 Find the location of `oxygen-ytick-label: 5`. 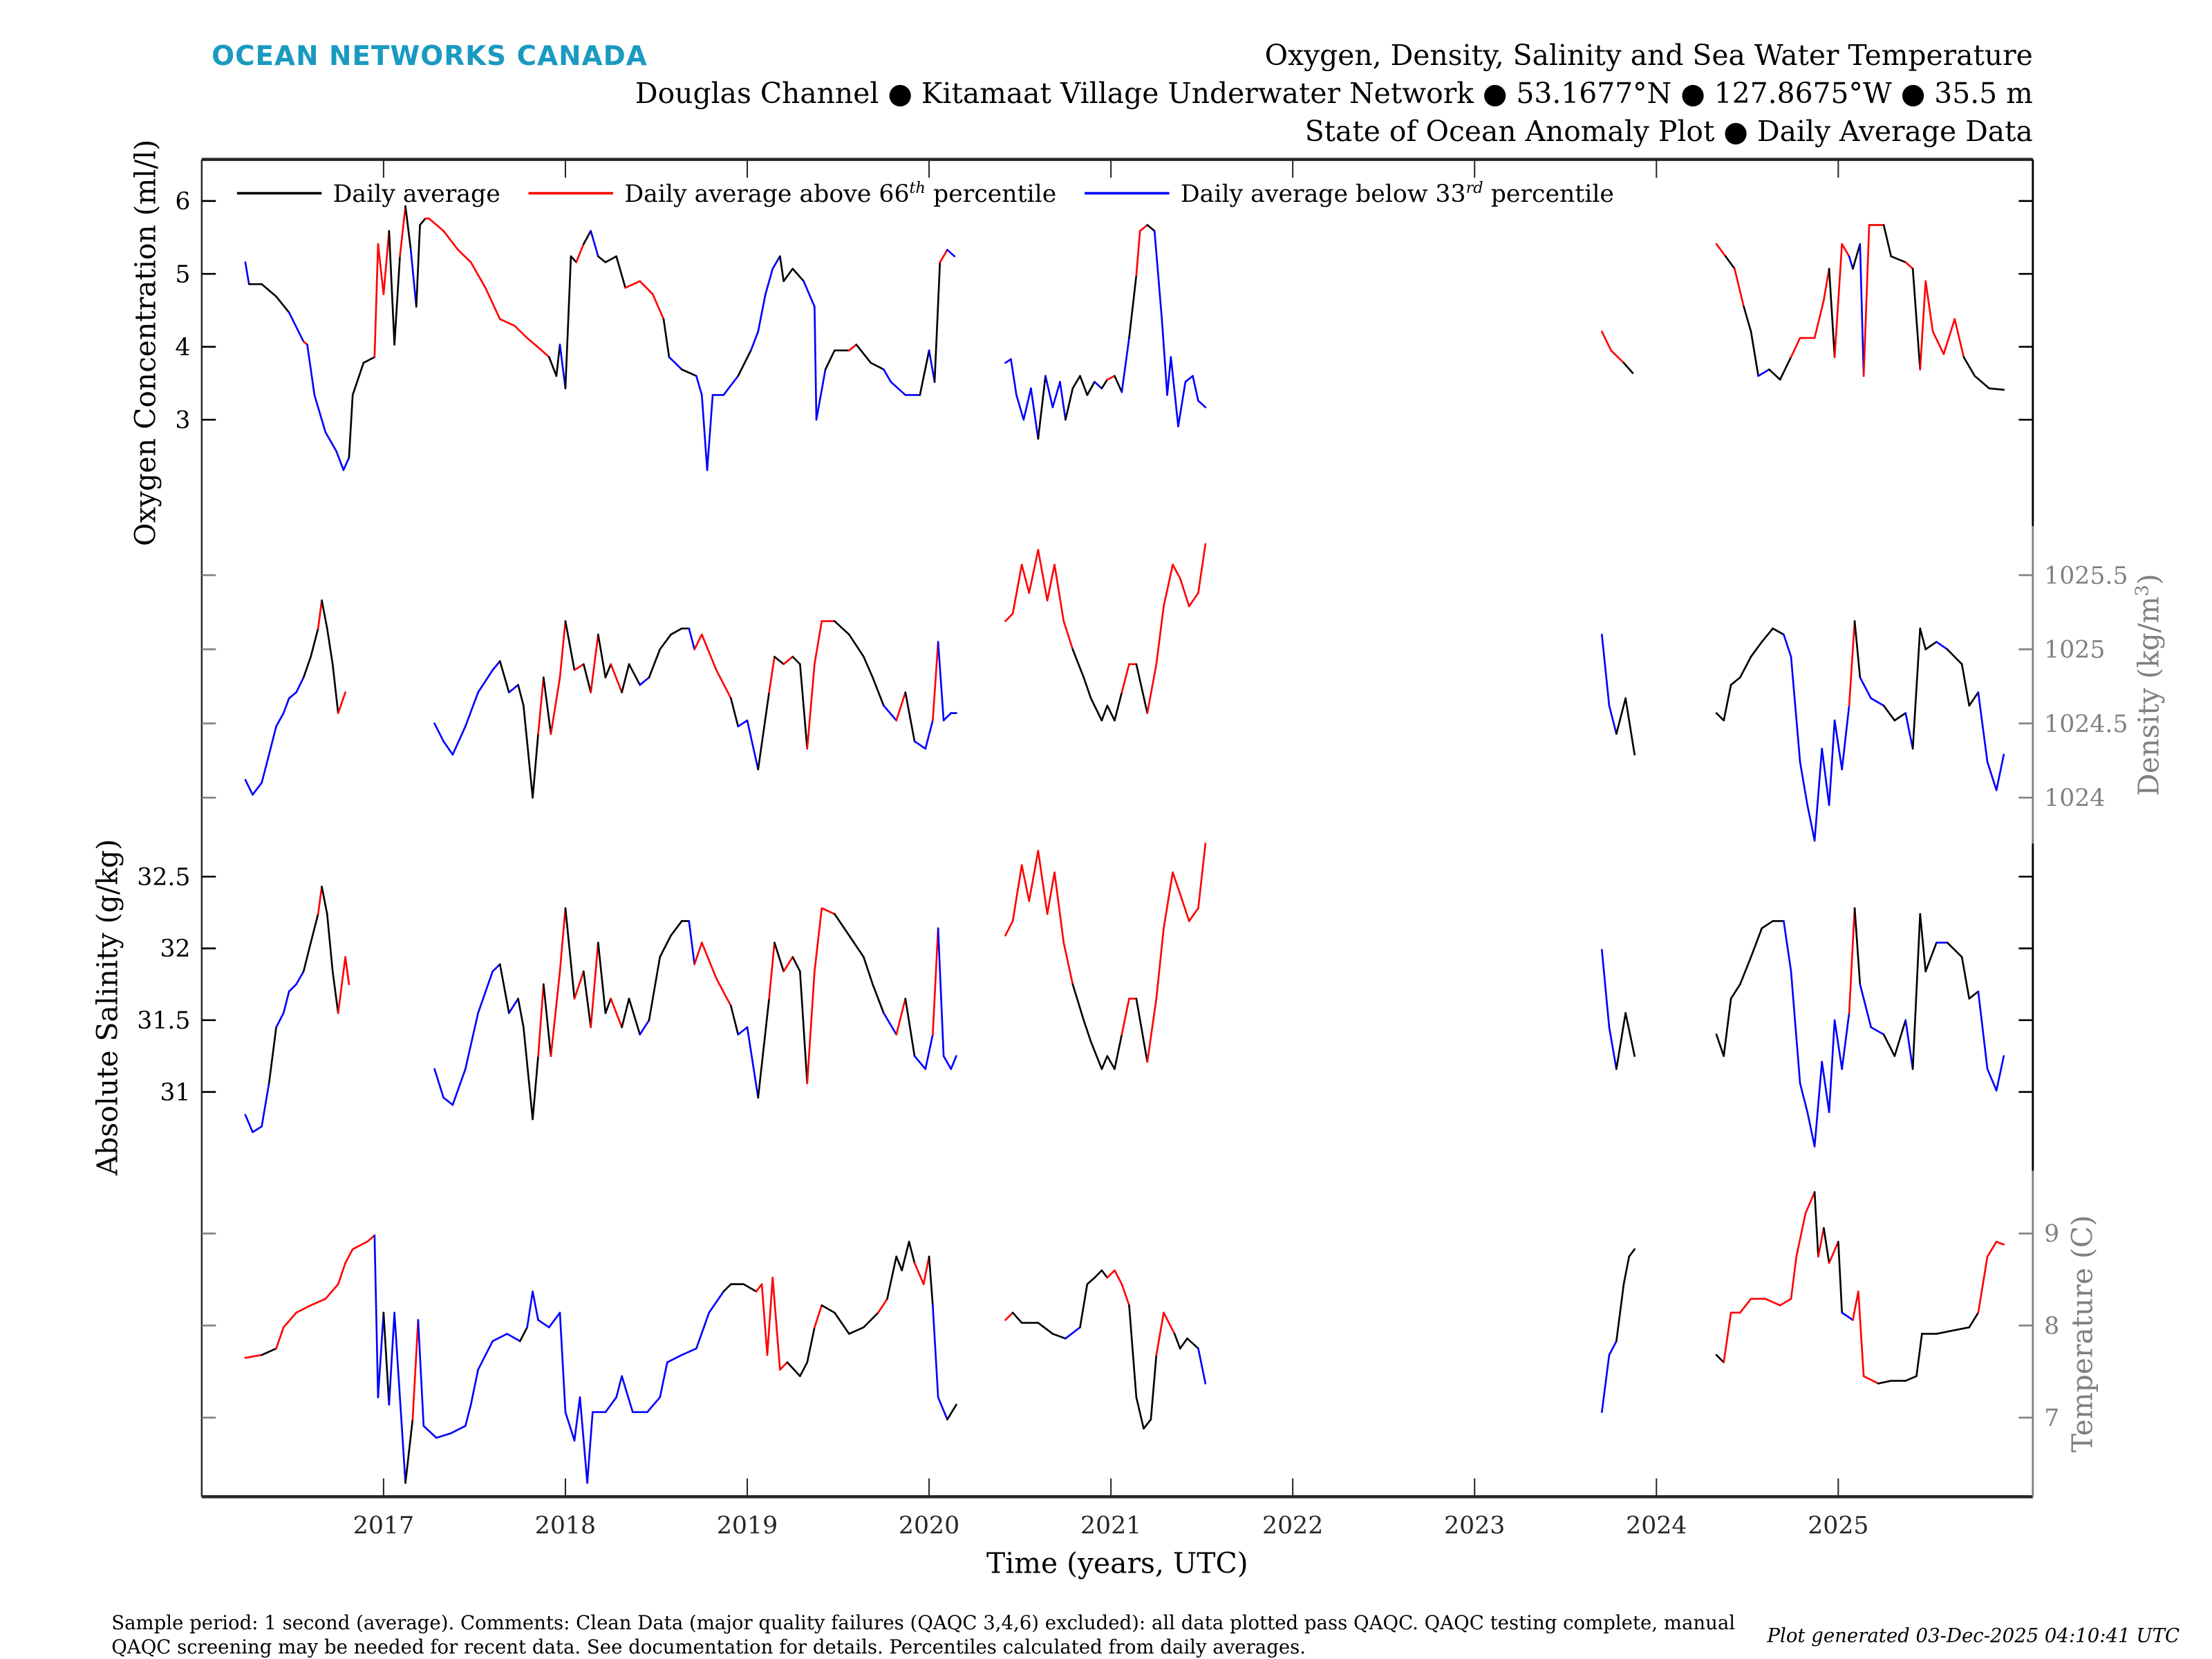

oxygen-ytick-label: 5 is located at coordinates (182, 274).